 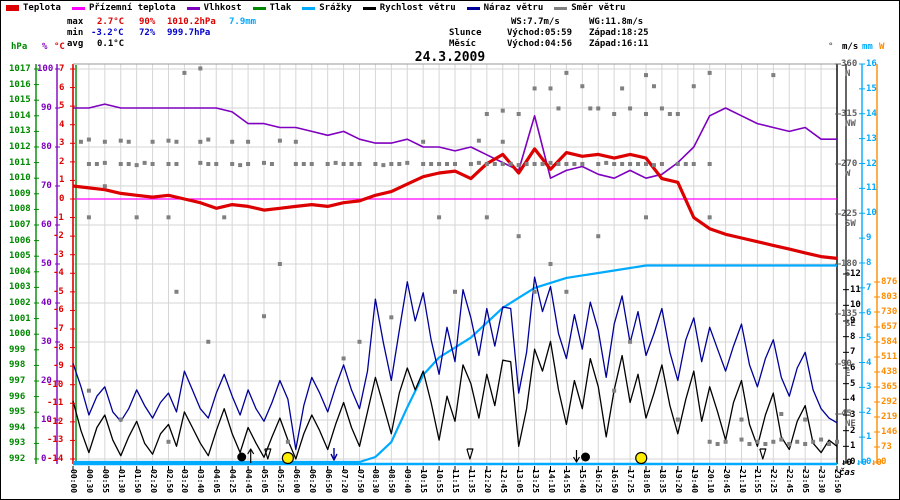 What do you see at coordinates (615, 481) in the screenshot?
I see `x-tick-label: 16:50` at bounding box center [615, 481].